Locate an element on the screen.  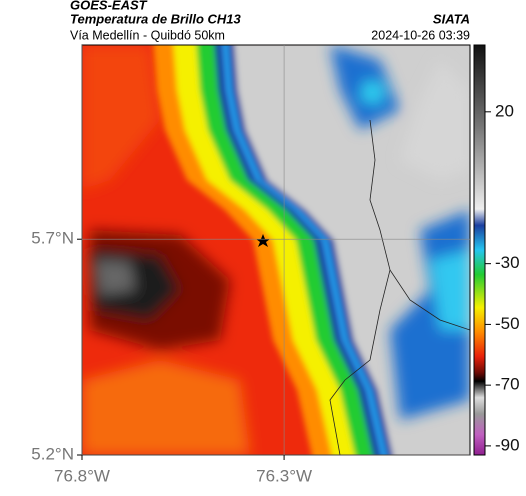
lat-tick-label: 5.7°N is located at coordinates (52, 238).